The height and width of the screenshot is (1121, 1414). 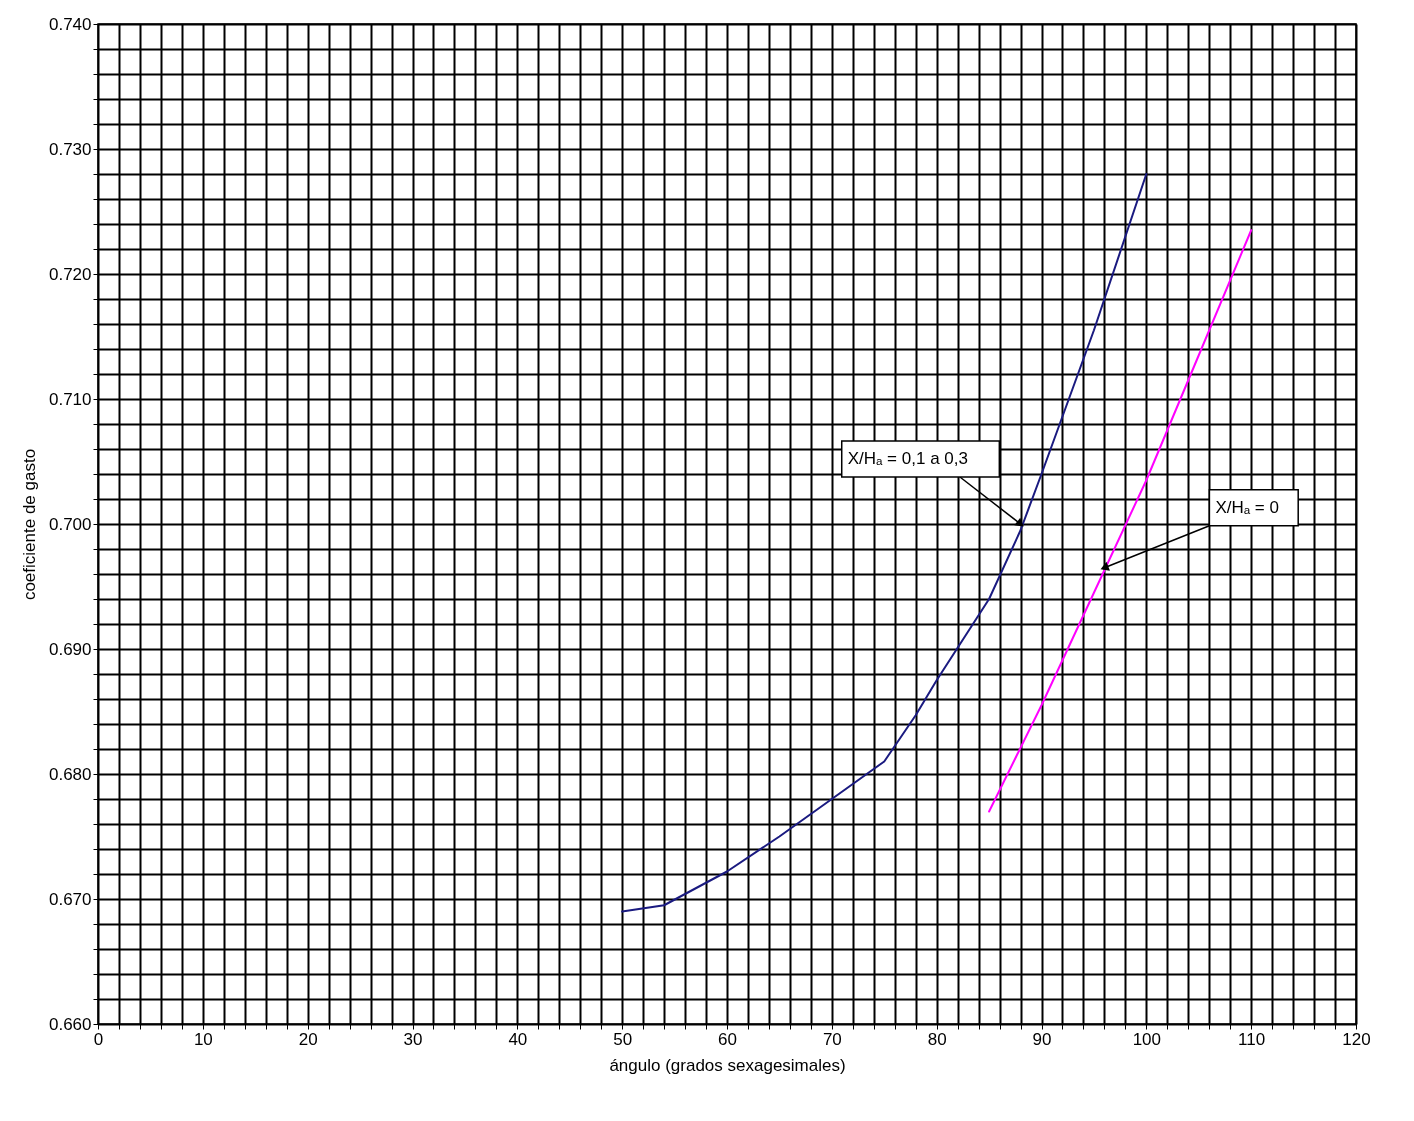 What do you see at coordinates (727, 1039) in the screenshot?
I see `x-tick-label: 60` at bounding box center [727, 1039].